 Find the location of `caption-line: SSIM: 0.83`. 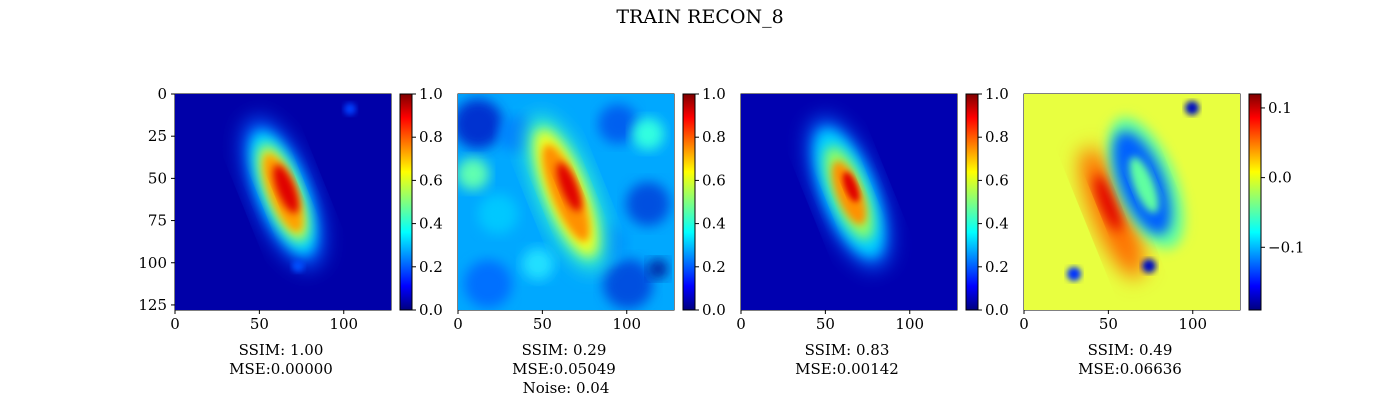

caption-line: SSIM: 0.83 is located at coordinates (847, 350).